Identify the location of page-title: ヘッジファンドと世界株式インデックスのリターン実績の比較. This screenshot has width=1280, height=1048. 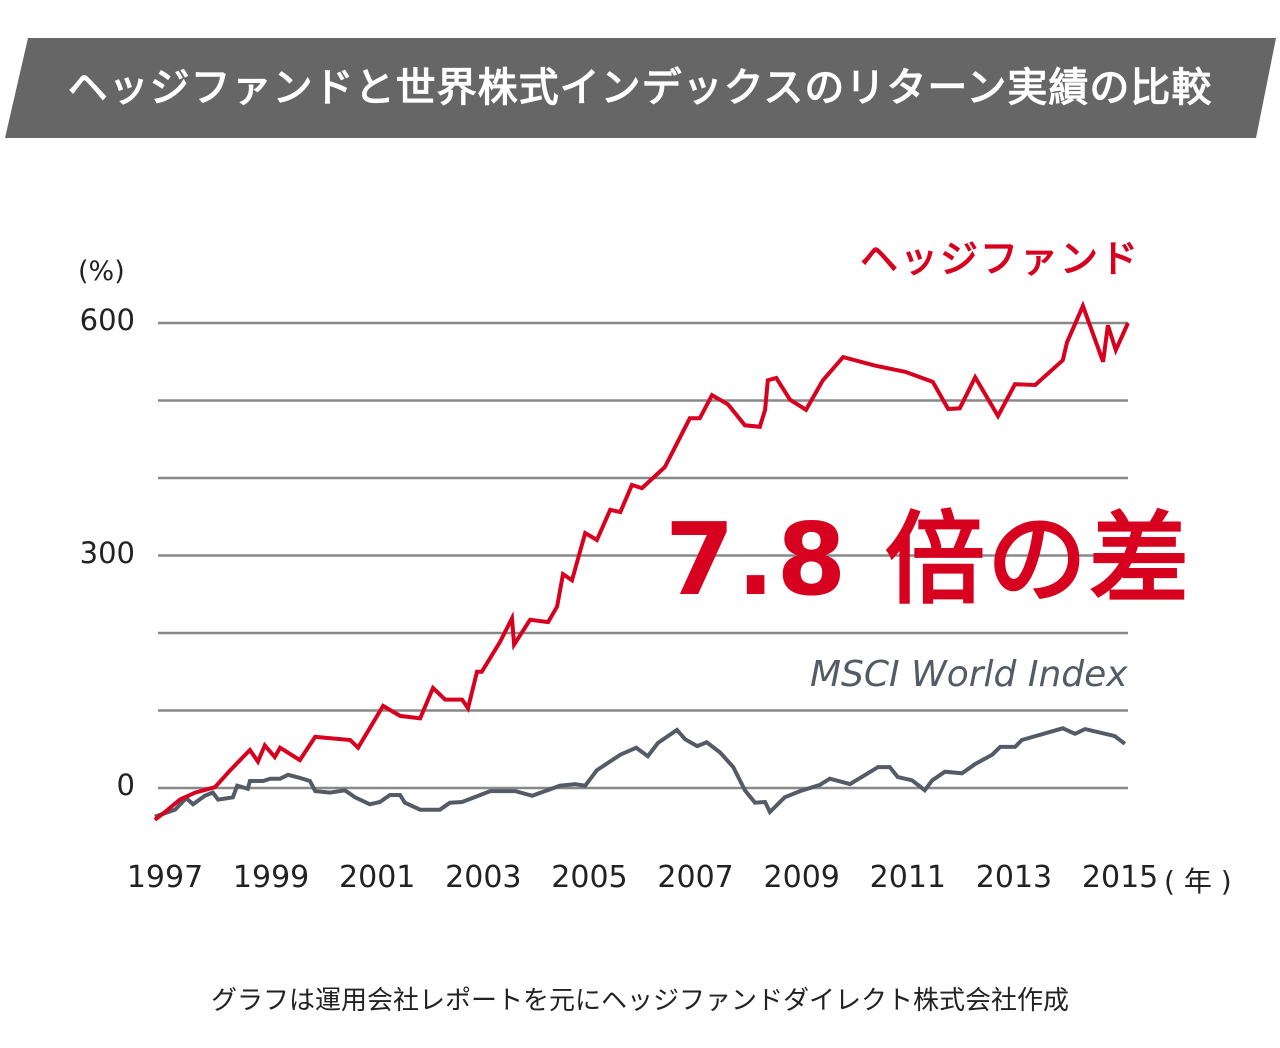
(640, 88).